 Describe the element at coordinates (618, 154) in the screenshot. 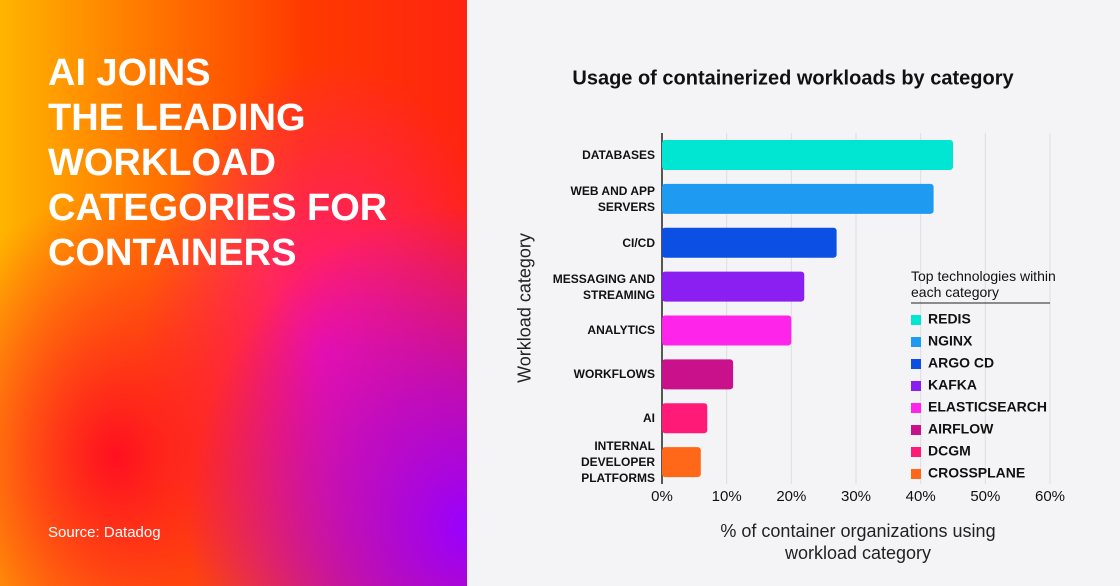

I see `y-tick-label: DATABASES` at that location.